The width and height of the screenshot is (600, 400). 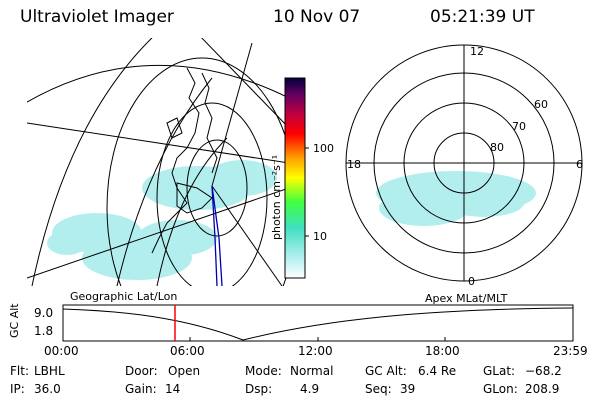 I want to click on flt-value: LBHL, so click(x=49, y=371).